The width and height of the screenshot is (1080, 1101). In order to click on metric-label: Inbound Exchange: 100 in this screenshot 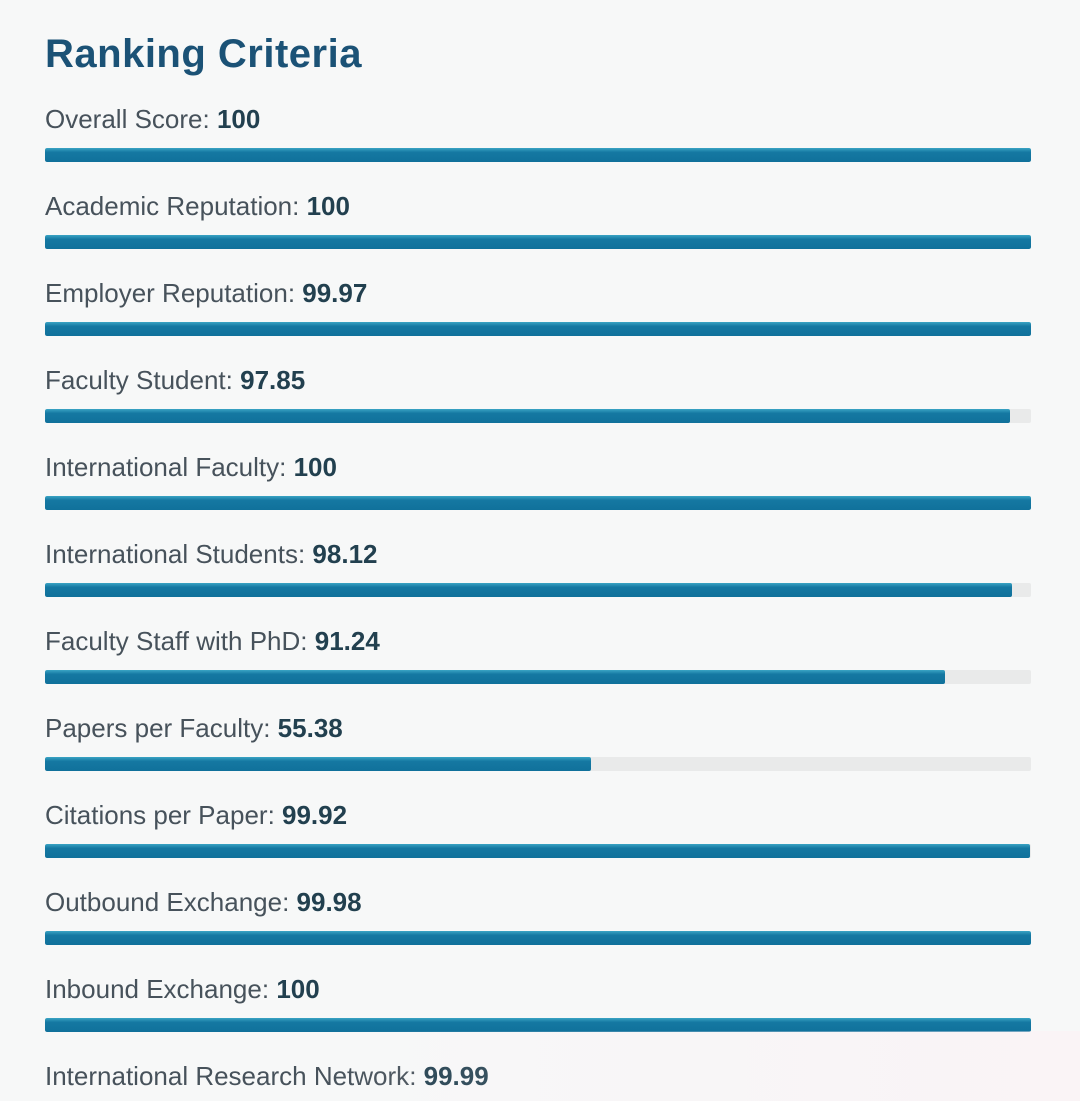, I will do `click(182, 989)`.